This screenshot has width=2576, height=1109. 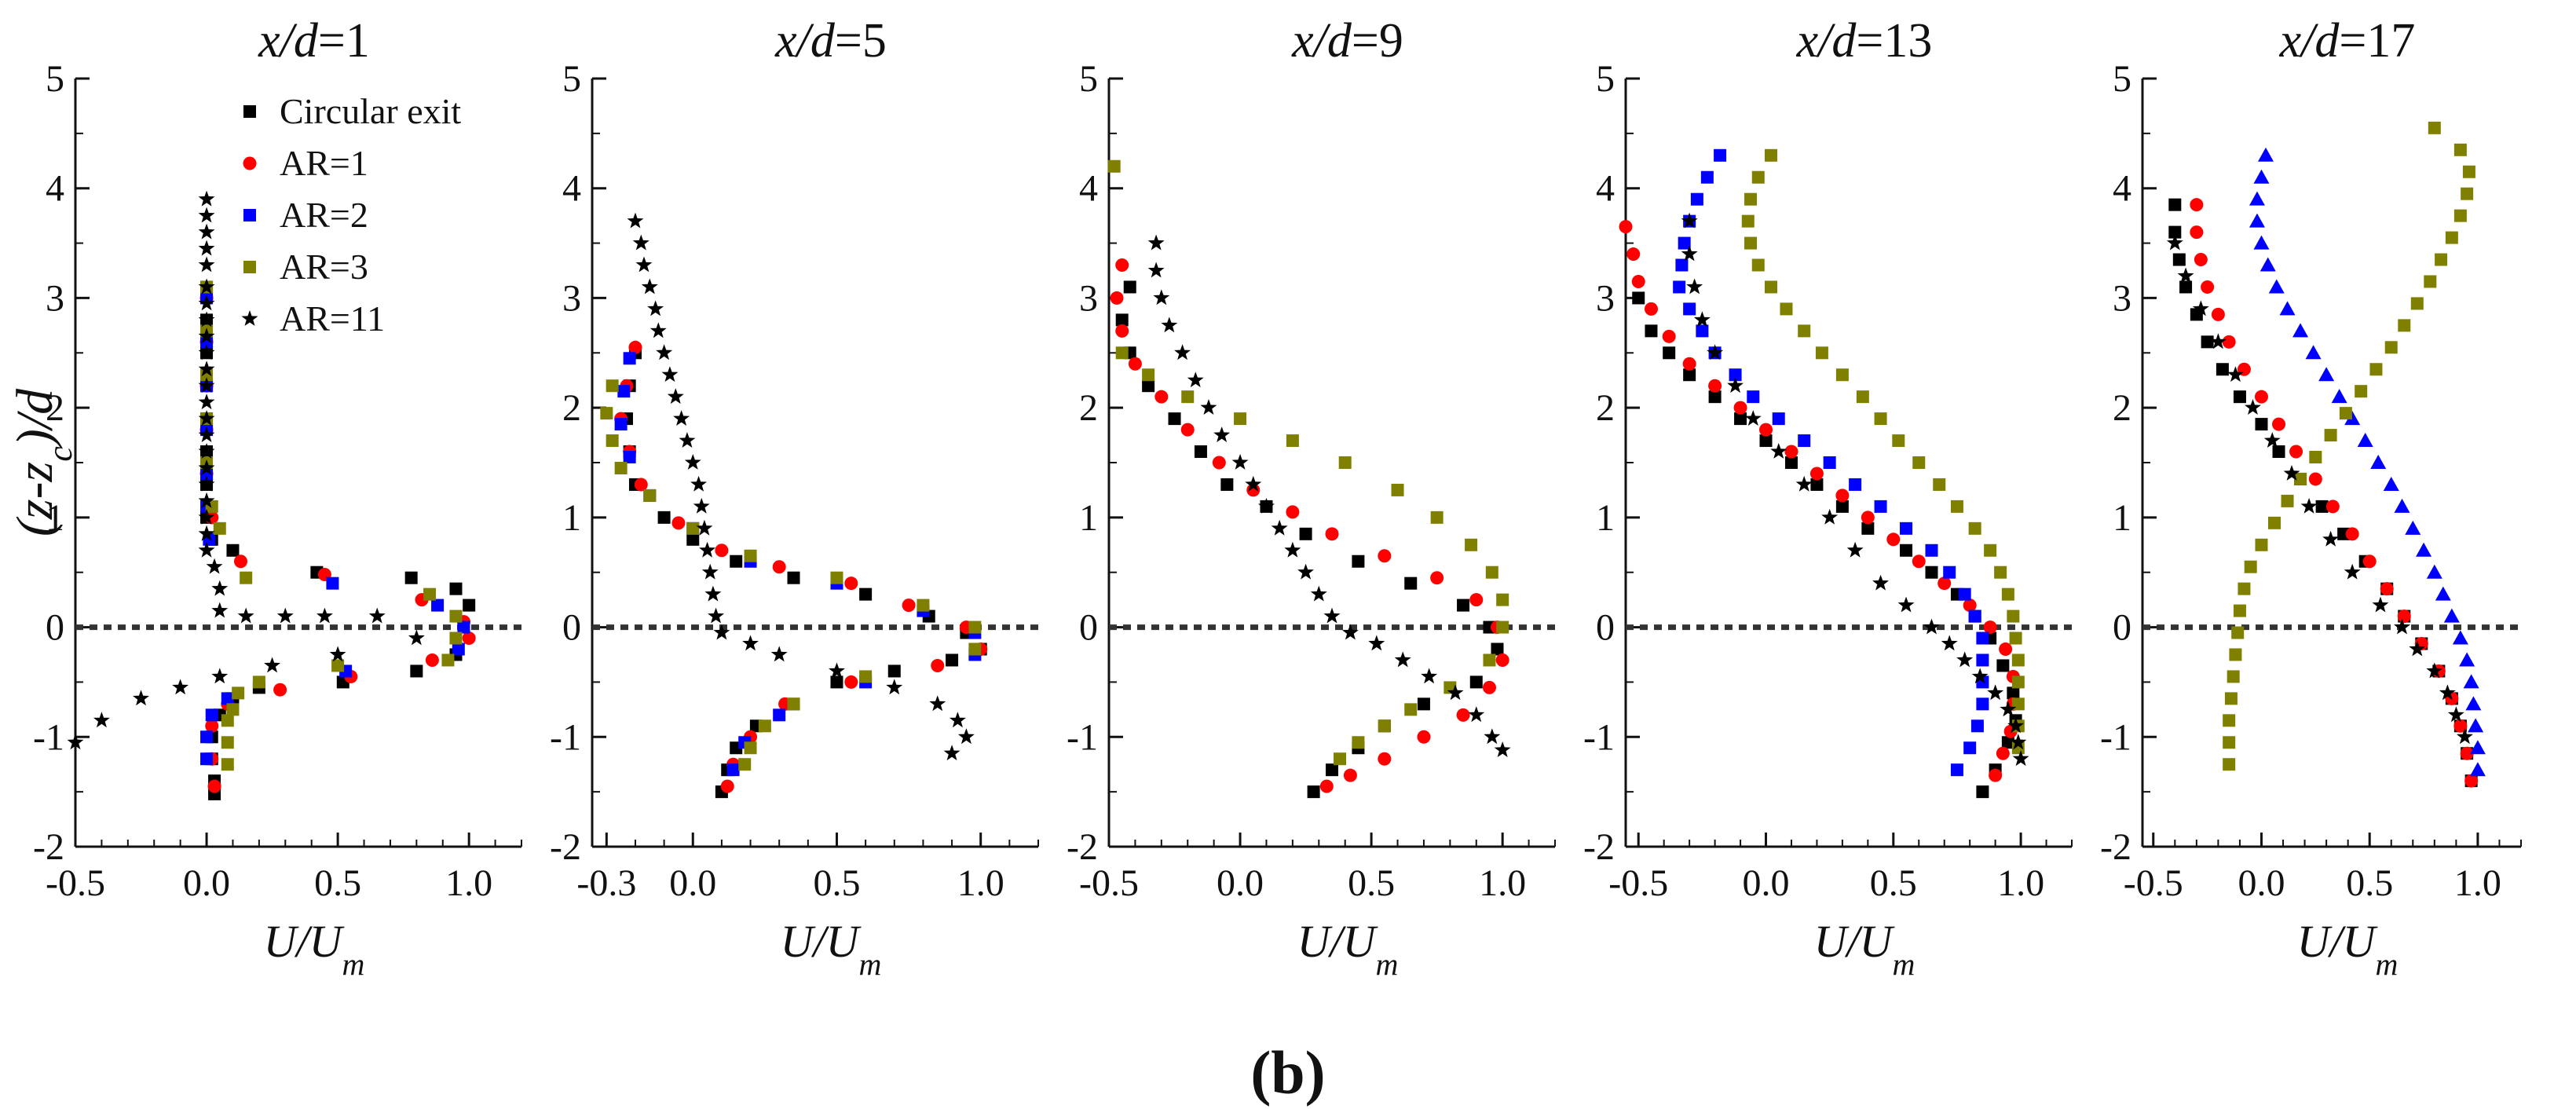 What do you see at coordinates (305, 215) in the screenshot?
I see `legend-item: AR=2` at bounding box center [305, 215].